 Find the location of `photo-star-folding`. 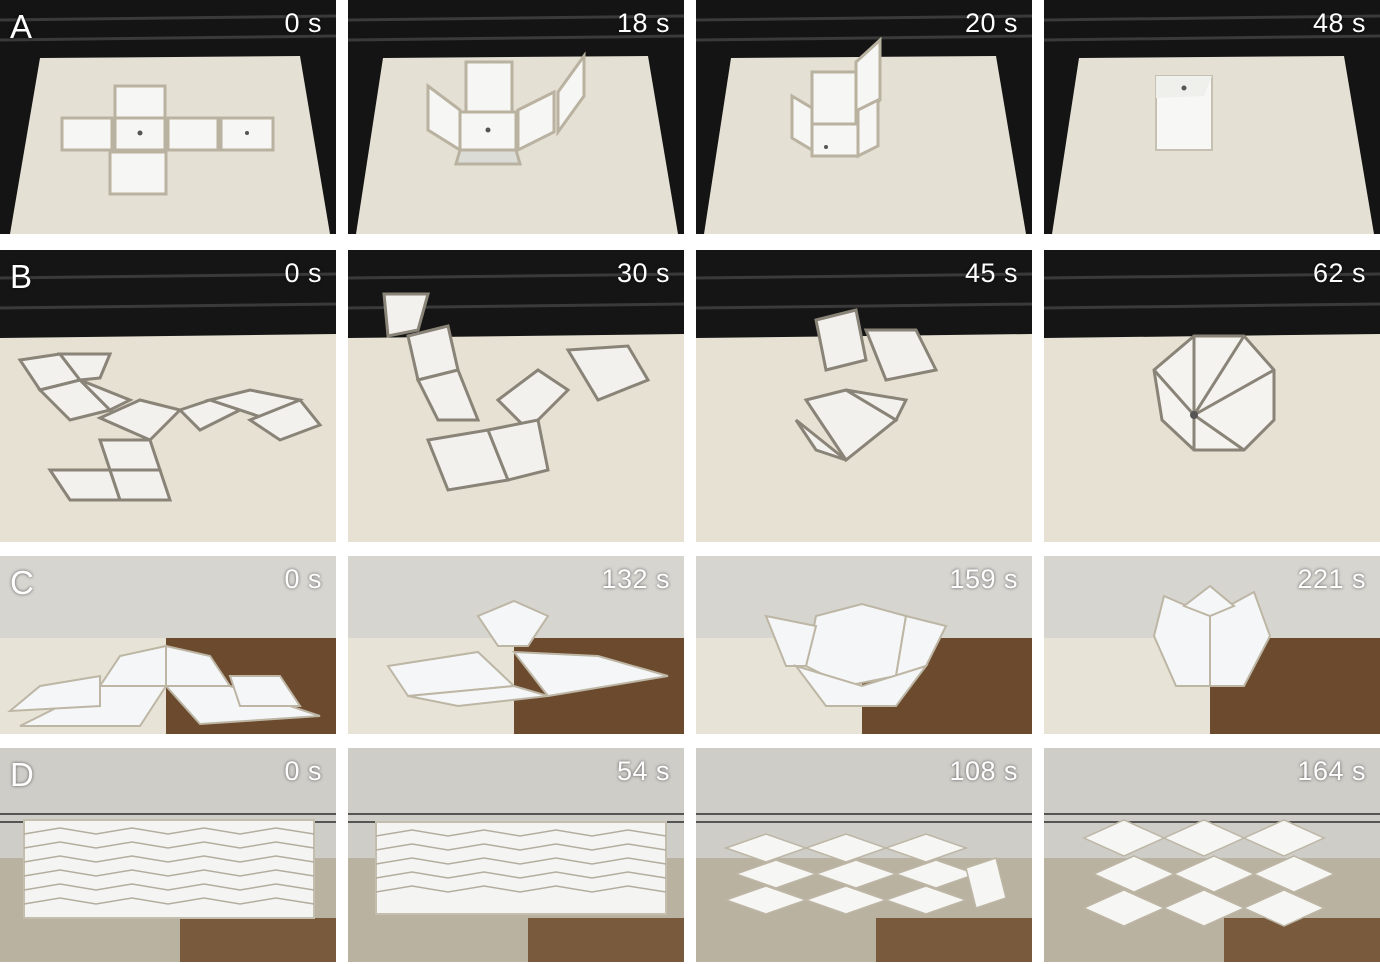

photo-star-folding is located at coordinates (516, 645).